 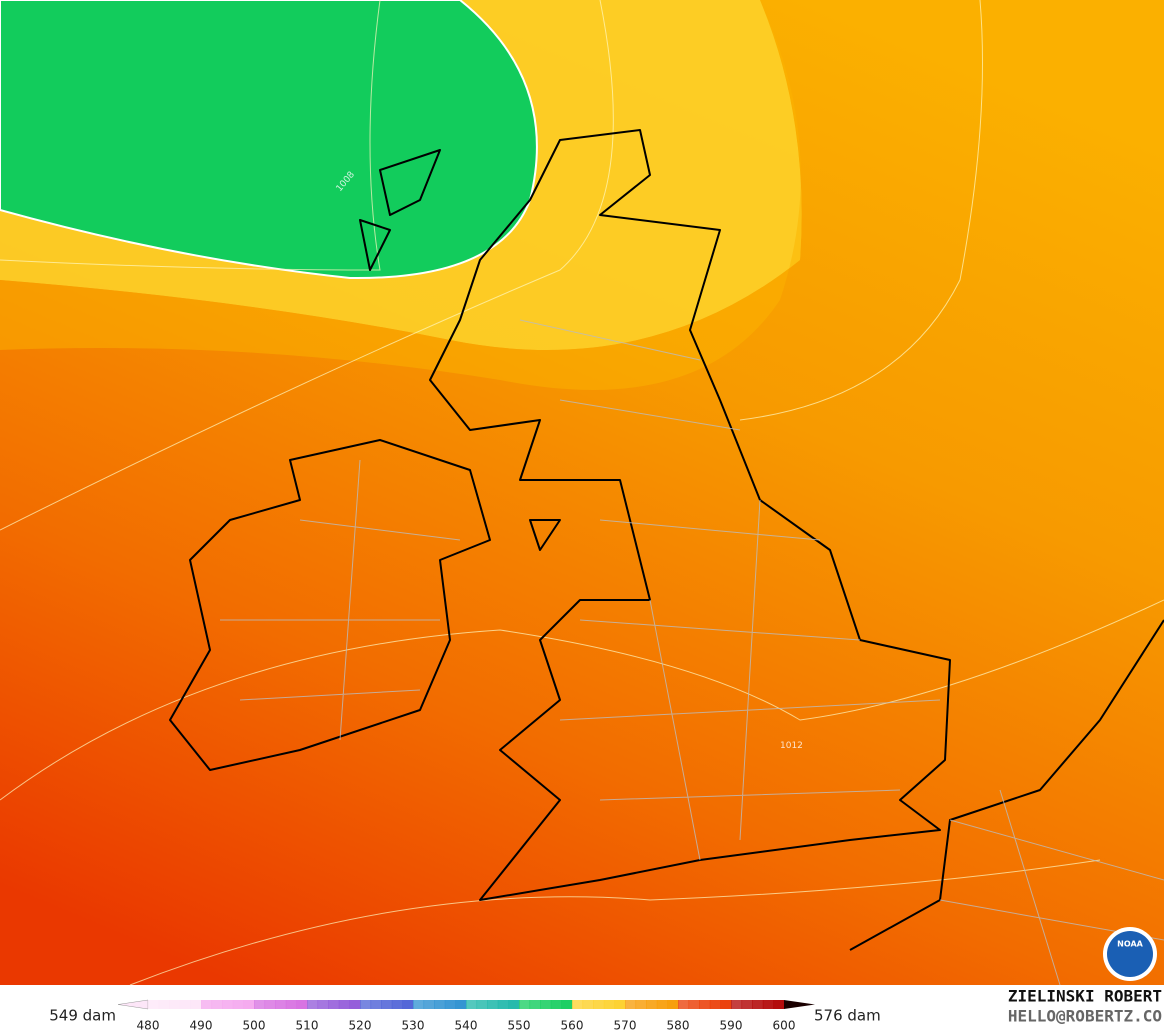 I want to click on ireland, so click(x=330, y=605).